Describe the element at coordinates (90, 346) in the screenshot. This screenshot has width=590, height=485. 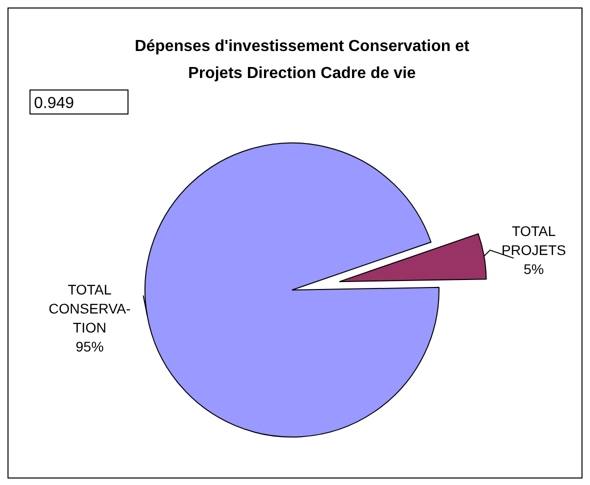
I see `data-label: 95%` at that location.